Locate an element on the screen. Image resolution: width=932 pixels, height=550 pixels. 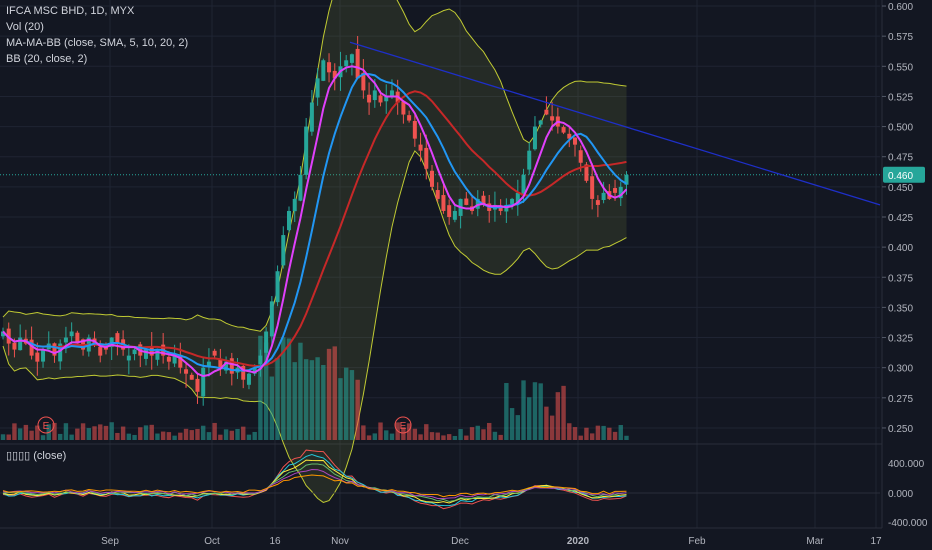
y-tick-label: 0.600 is located at coordinates (900, 7).